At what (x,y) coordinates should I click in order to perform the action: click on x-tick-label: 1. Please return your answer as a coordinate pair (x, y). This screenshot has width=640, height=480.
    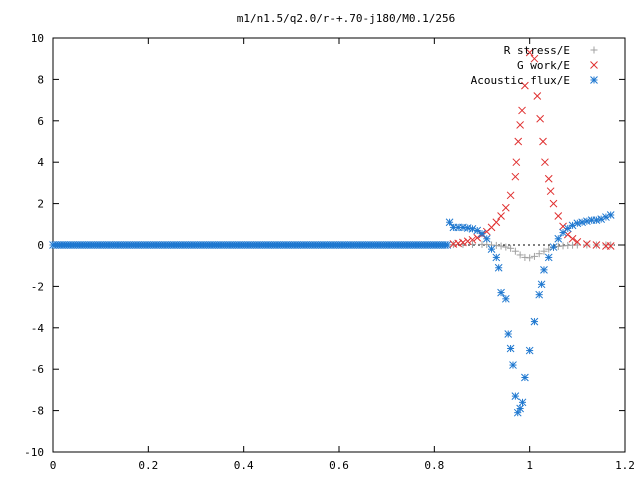
    Looking at the image, I should click on (529, 465).